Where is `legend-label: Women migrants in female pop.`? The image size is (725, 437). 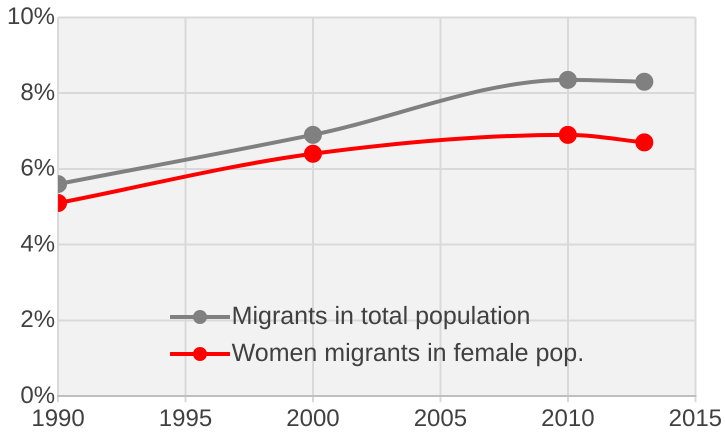
legend-label: Women migrants in female pop. is located at coordinates (408, 353).